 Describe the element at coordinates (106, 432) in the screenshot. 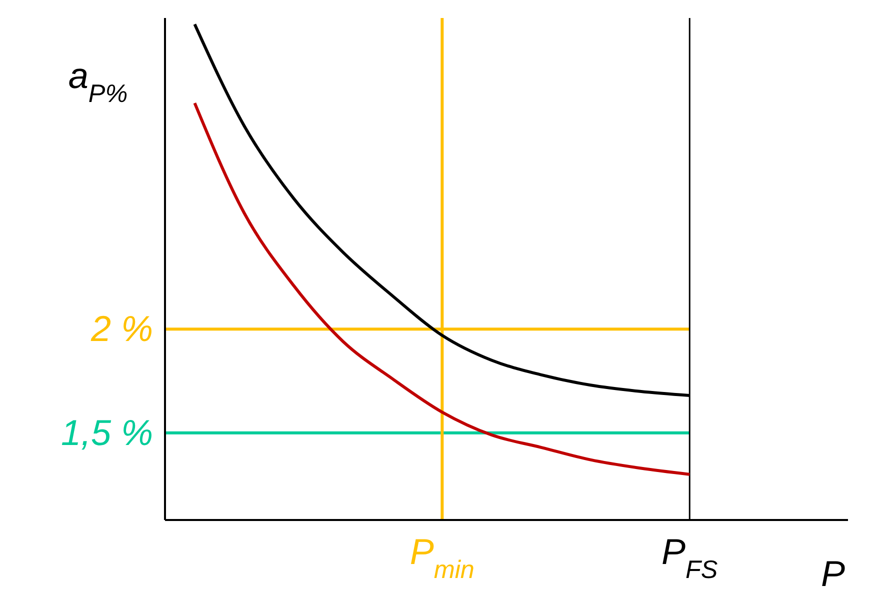

I see `y-tick-label: 1,5 %` at that location.